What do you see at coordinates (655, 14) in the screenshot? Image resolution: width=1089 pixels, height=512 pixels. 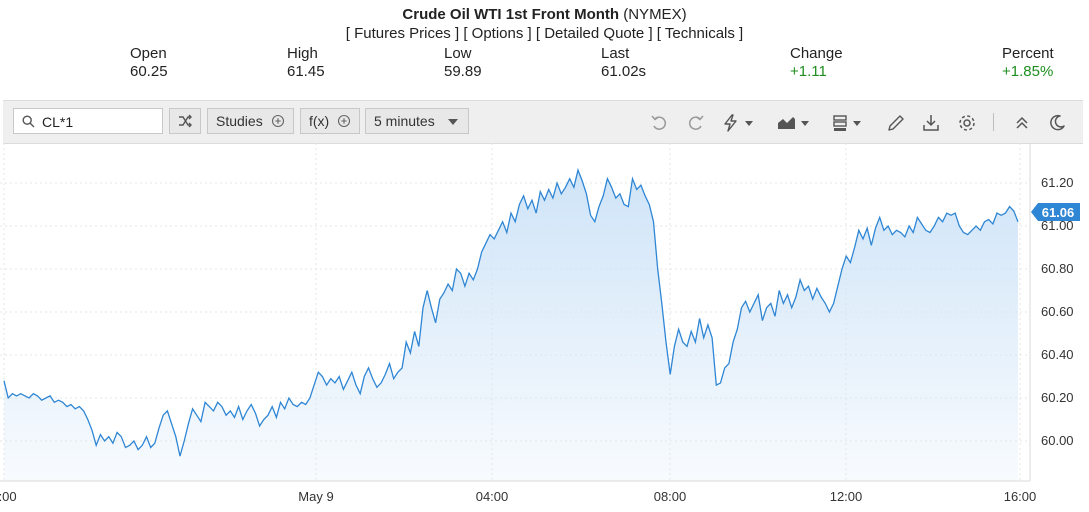 I see `exchange-name: (NYMEX)` at bounding box center [655, 14].